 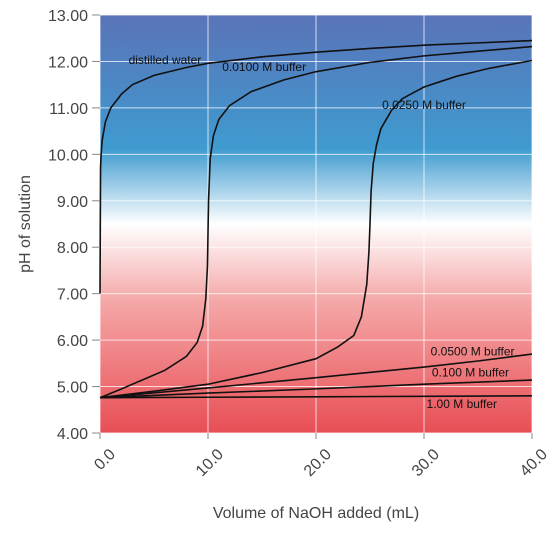 What do you see at coordinates (68, 155) in the screenshot?
I see `y-tick-label: 10.00` at bounding box center [68, 155].